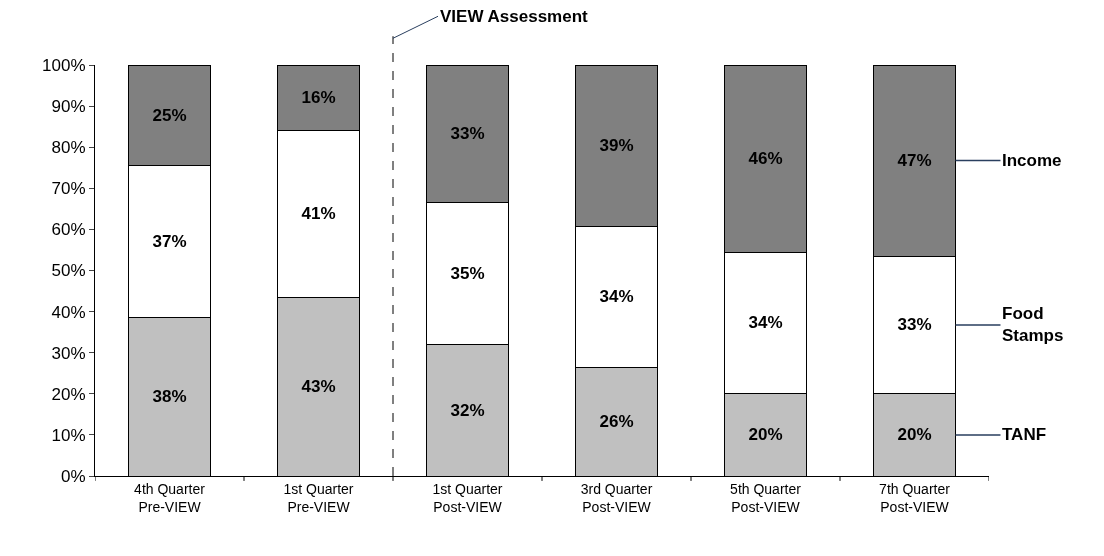 This screenshot has width=1104, height=556. What do you see at coordinates (467, 497) in the screenshot?
I see `x-tick-label: 1st Quarter Post-VIEW` at bounding box center [467, 497].